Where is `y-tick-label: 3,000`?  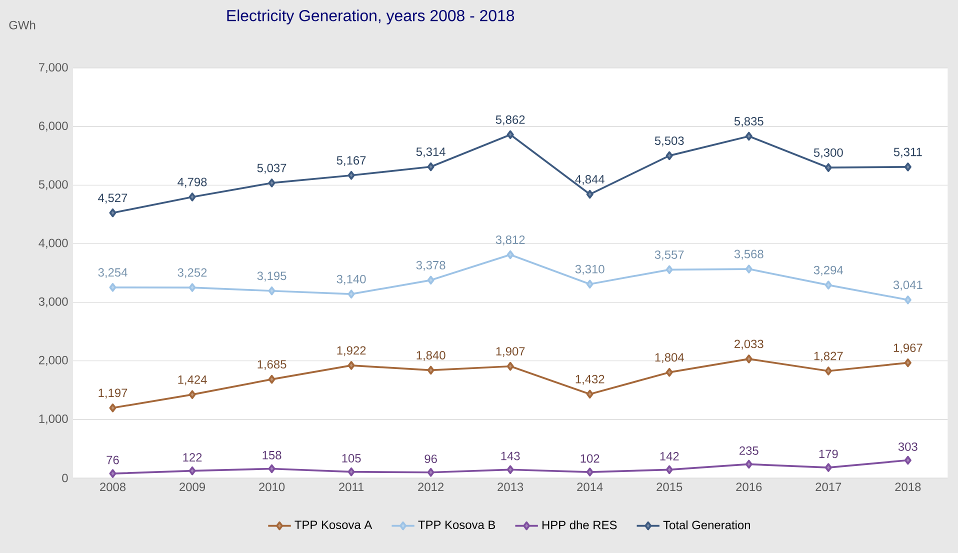 y-tick-label: 3,000 is located at coordinates (53, 302).